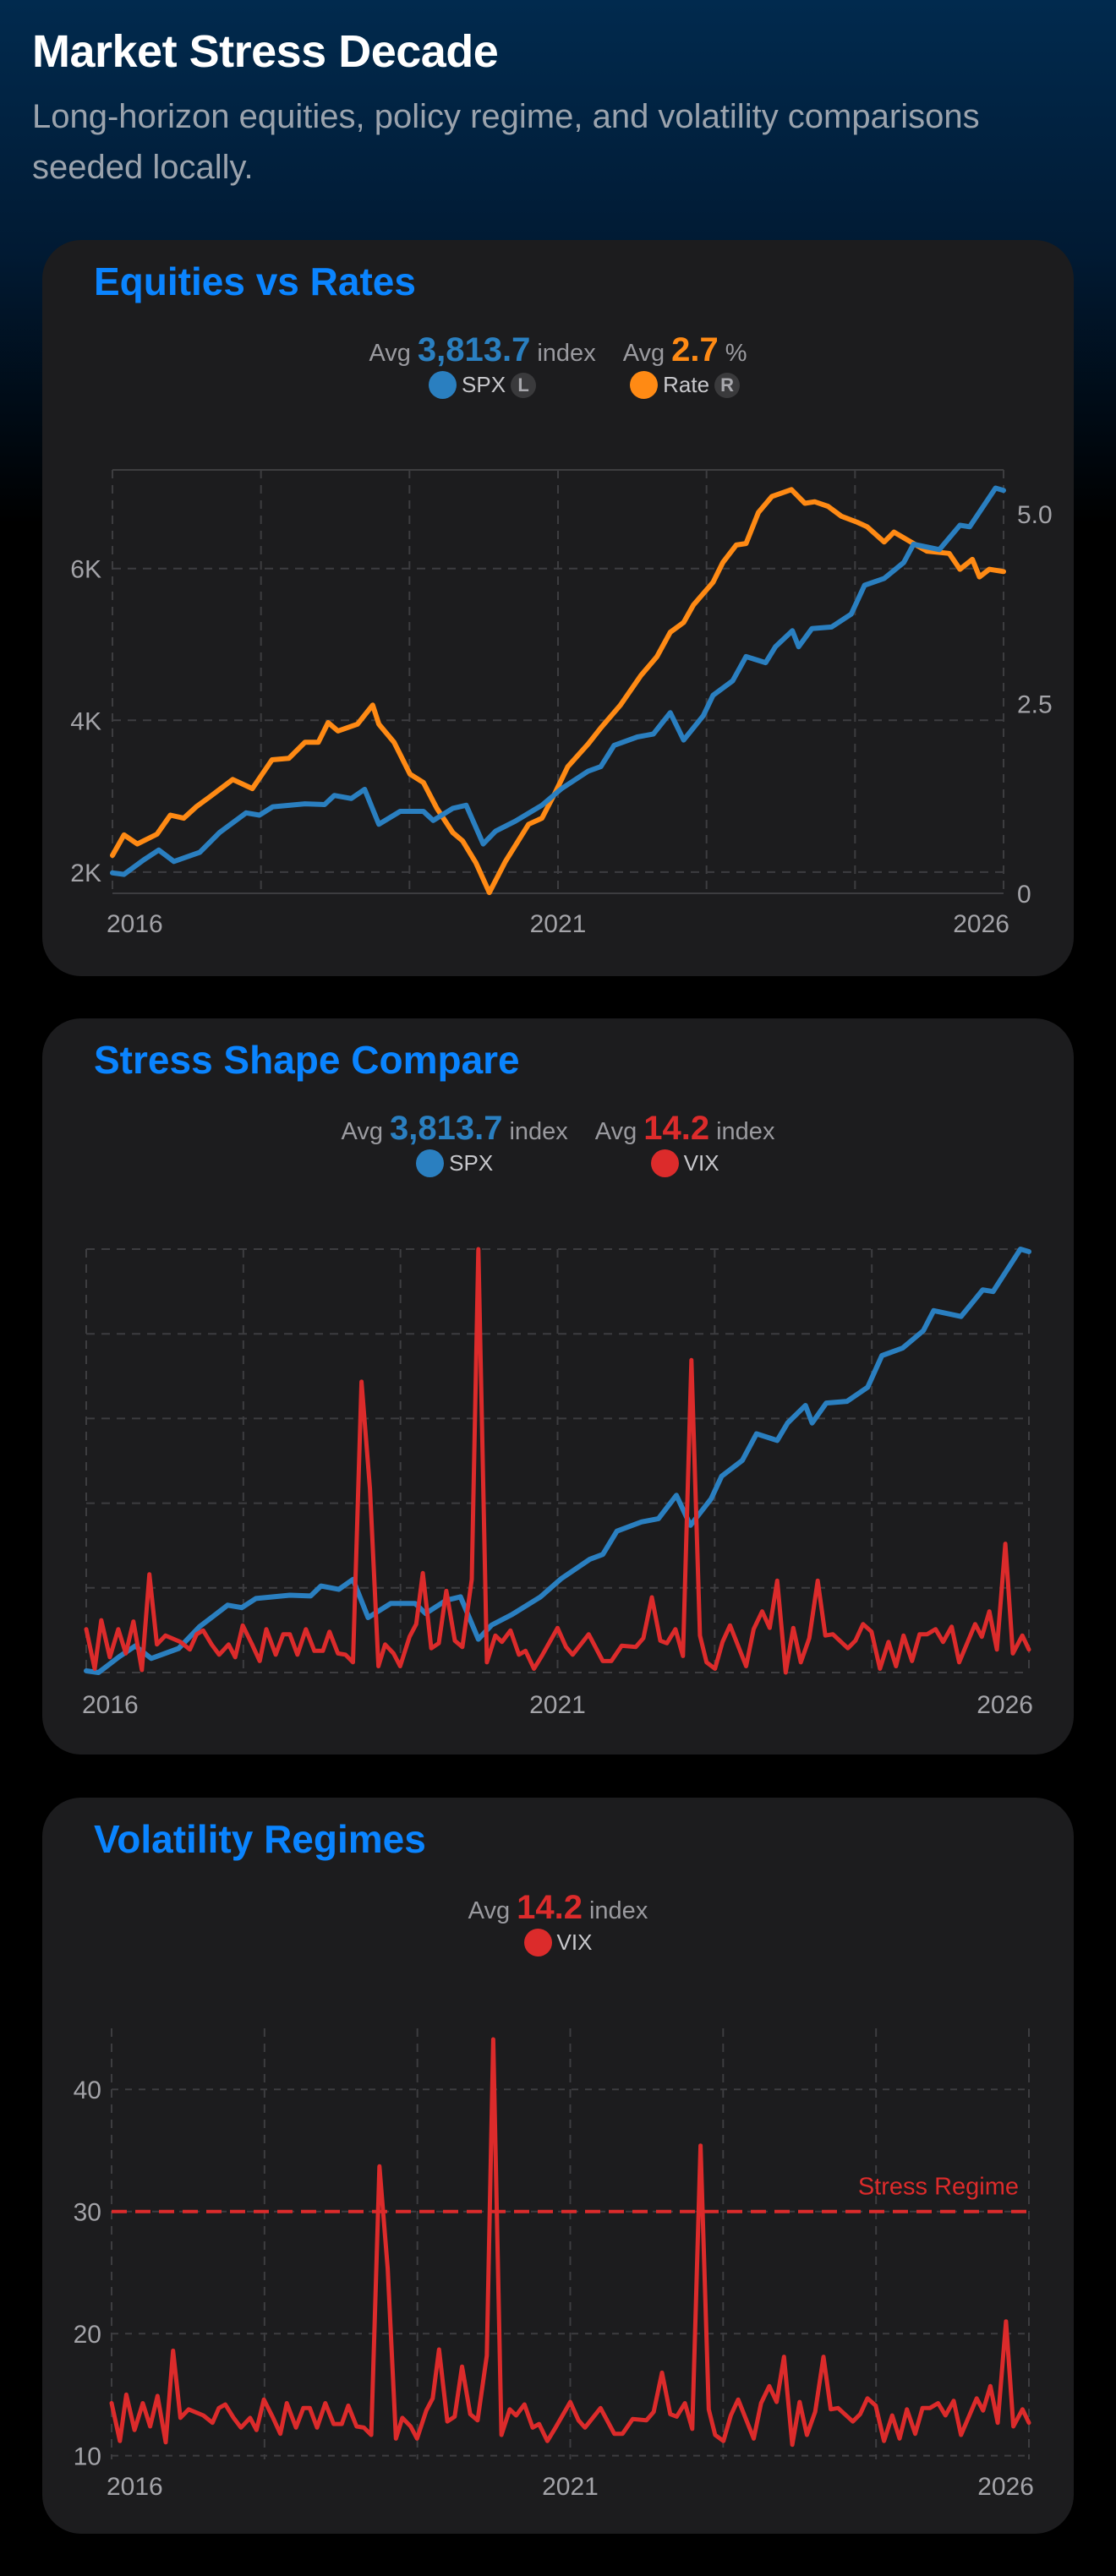 This screenshot has width=1116, height=2576. What do you see at coordinates (255, 281) in the screenshot?
I see `card-title: Equities vs Rates` at bounding box center [255, 281].